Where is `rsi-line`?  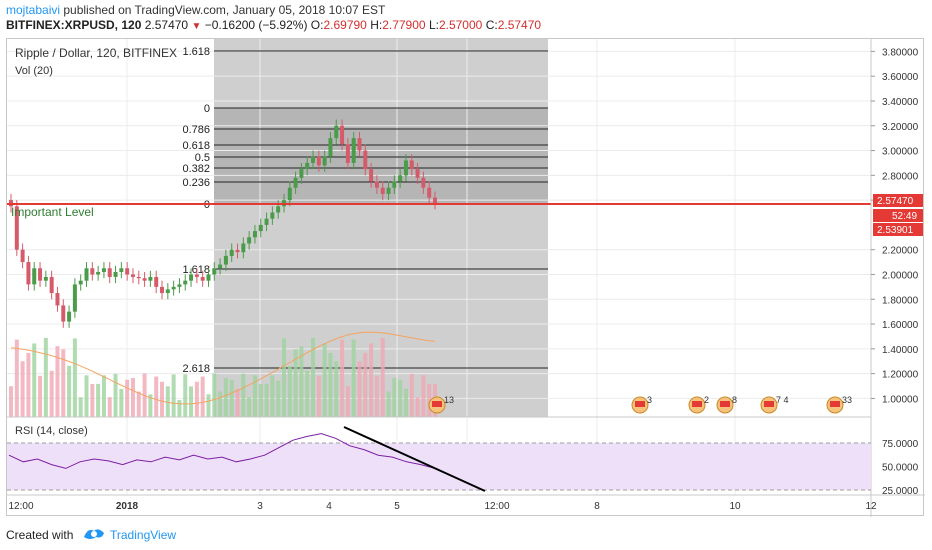
rsi-line is located at coordinates (222, 451).